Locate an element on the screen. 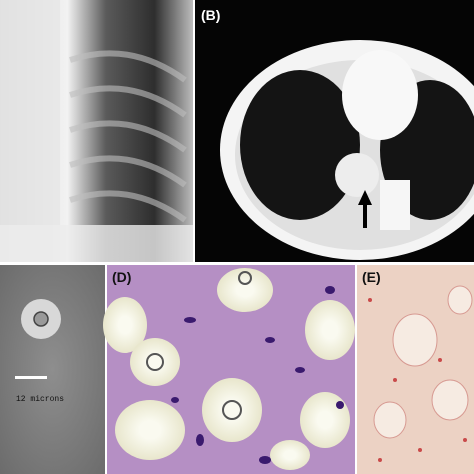  scale-bar is located at coordinates (31, 377).